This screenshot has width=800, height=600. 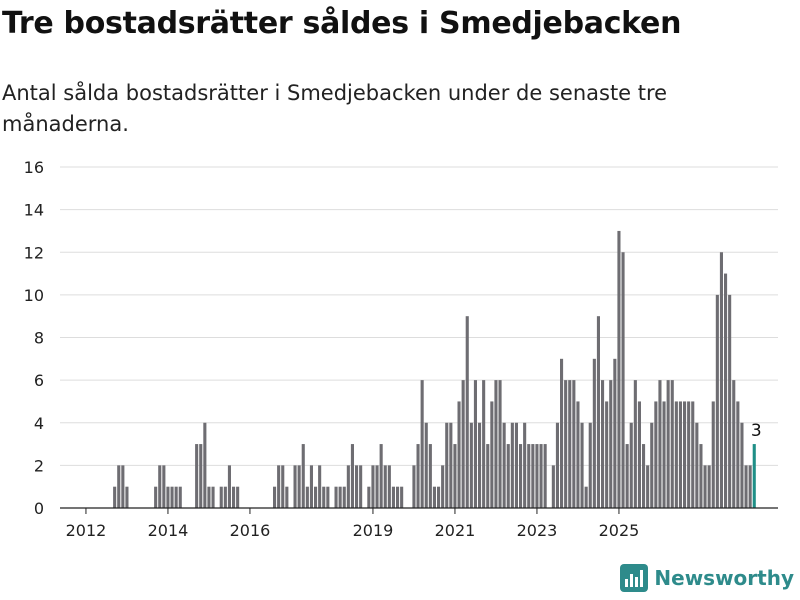 What do you see at coordinates (455, 530) in the screenshot?
I see `x-tick-label: 2021` at bounding box center [455, 530].